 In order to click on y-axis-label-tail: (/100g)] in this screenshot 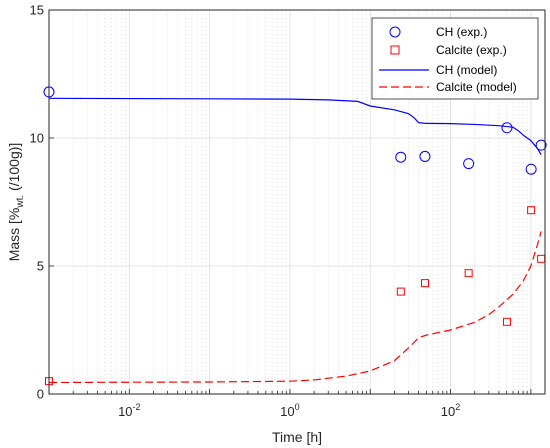, I will do `click(14, 169)`.